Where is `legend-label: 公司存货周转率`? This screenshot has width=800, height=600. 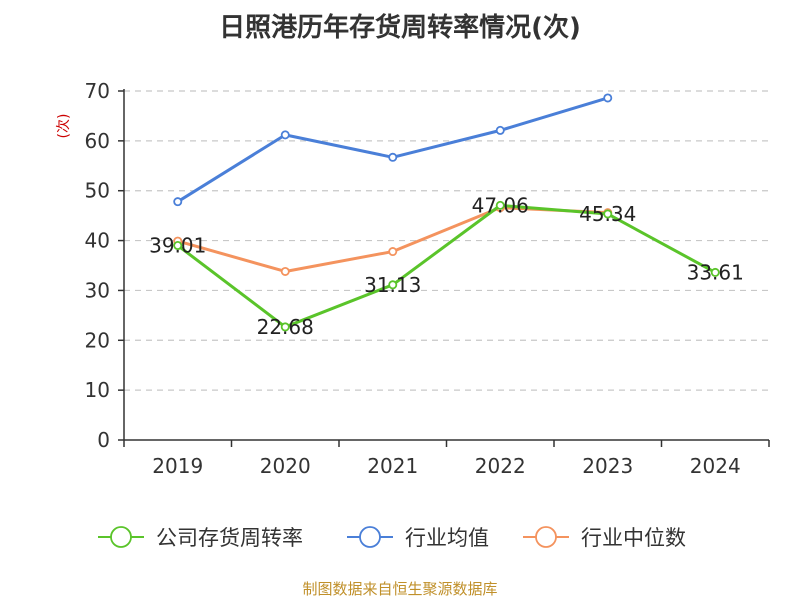
legend-label: 公司存货周转率 is located at coordinates (229, 538).